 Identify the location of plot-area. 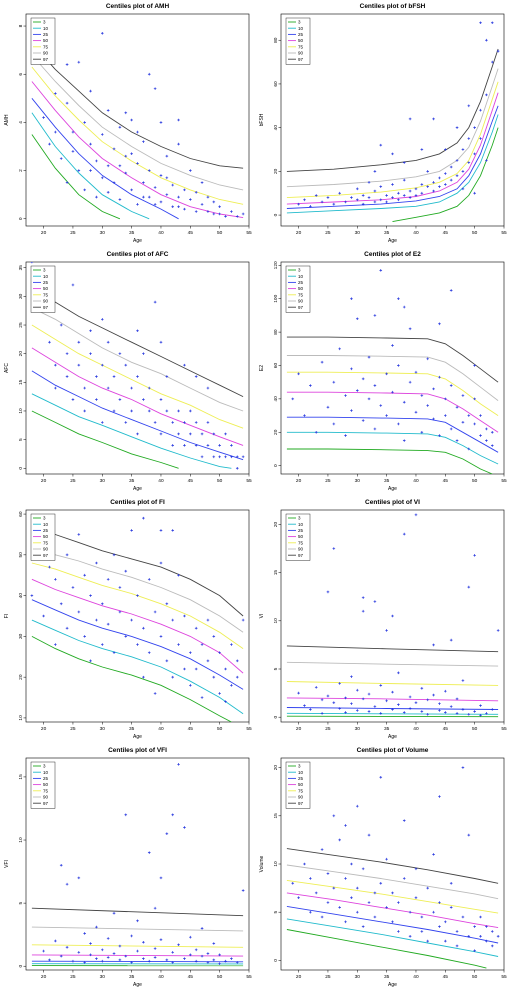
(138, 865).